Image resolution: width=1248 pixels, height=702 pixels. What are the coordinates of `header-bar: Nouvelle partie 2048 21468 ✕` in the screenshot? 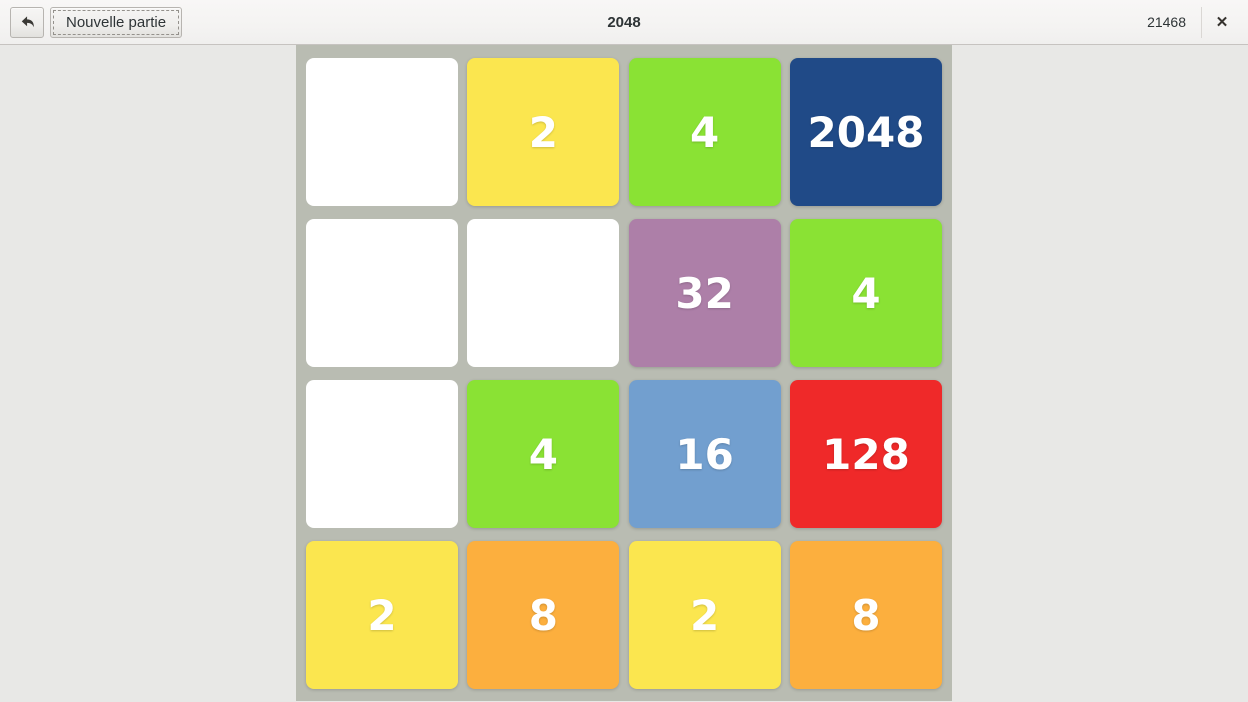 It's located at (624, 22).